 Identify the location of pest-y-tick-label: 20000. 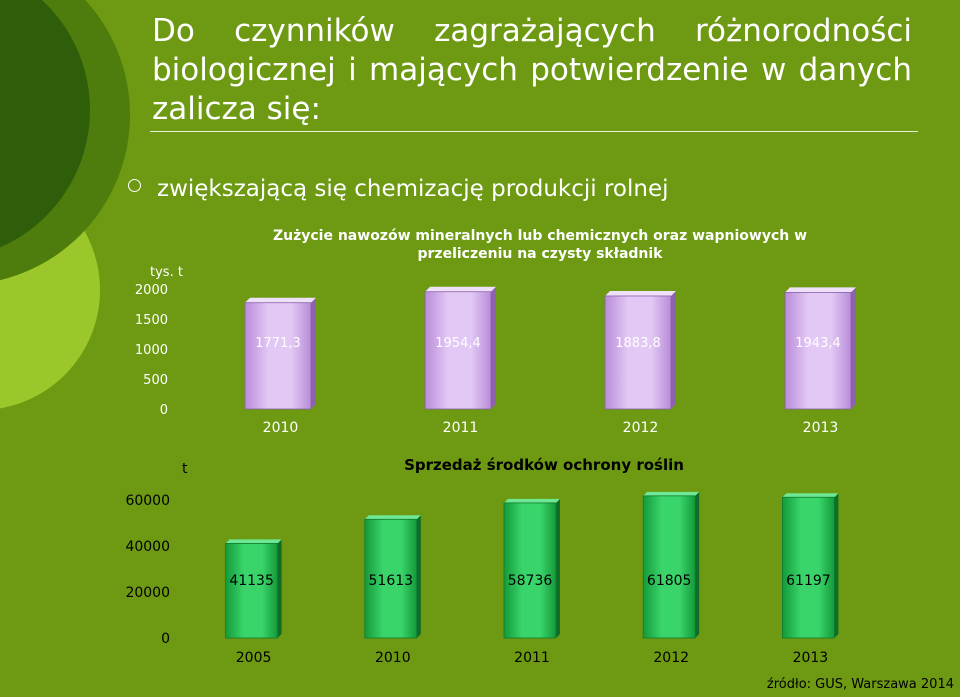
(147, 593).